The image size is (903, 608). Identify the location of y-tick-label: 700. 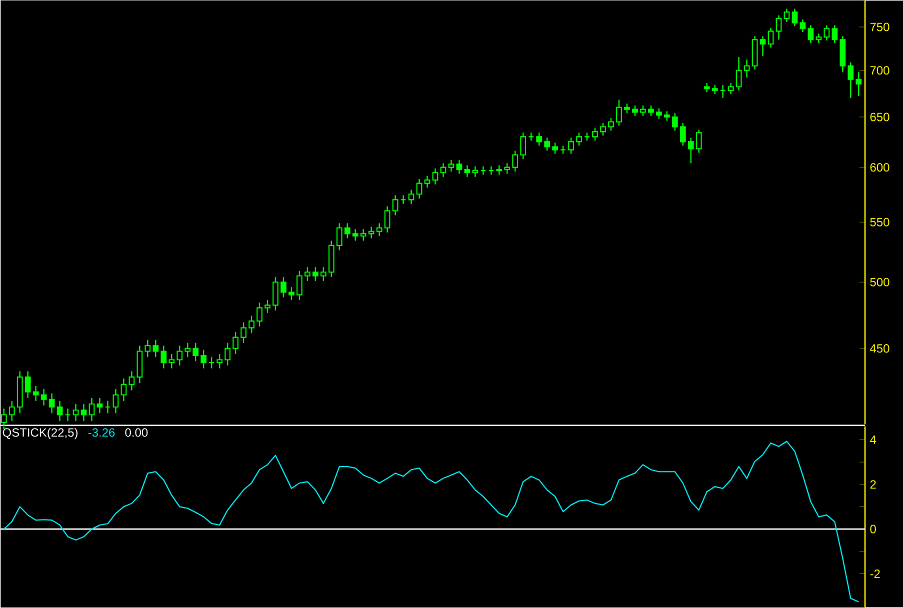
(880, 70).